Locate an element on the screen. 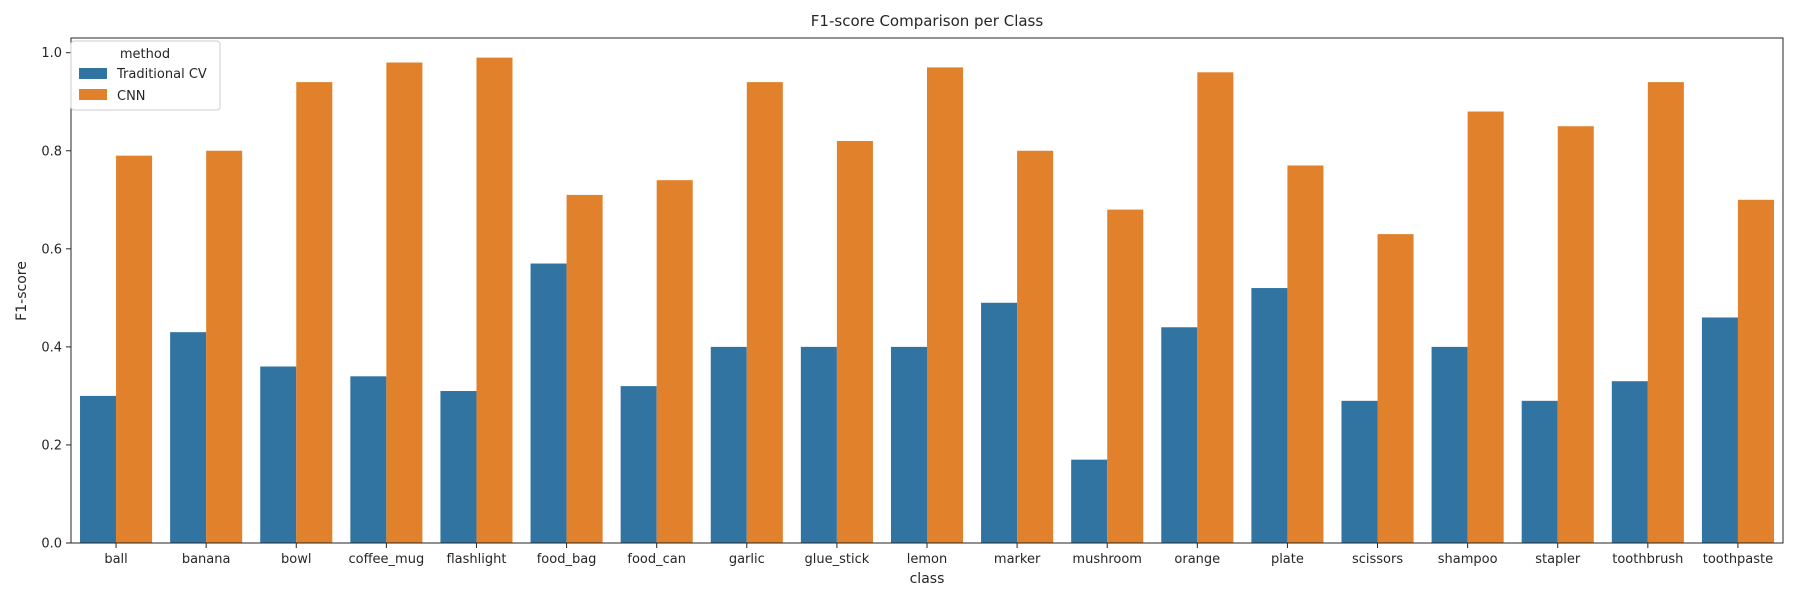 This screenshot has height=600, width=1800. x-axis-label: class is located at coordinates (927, 579).